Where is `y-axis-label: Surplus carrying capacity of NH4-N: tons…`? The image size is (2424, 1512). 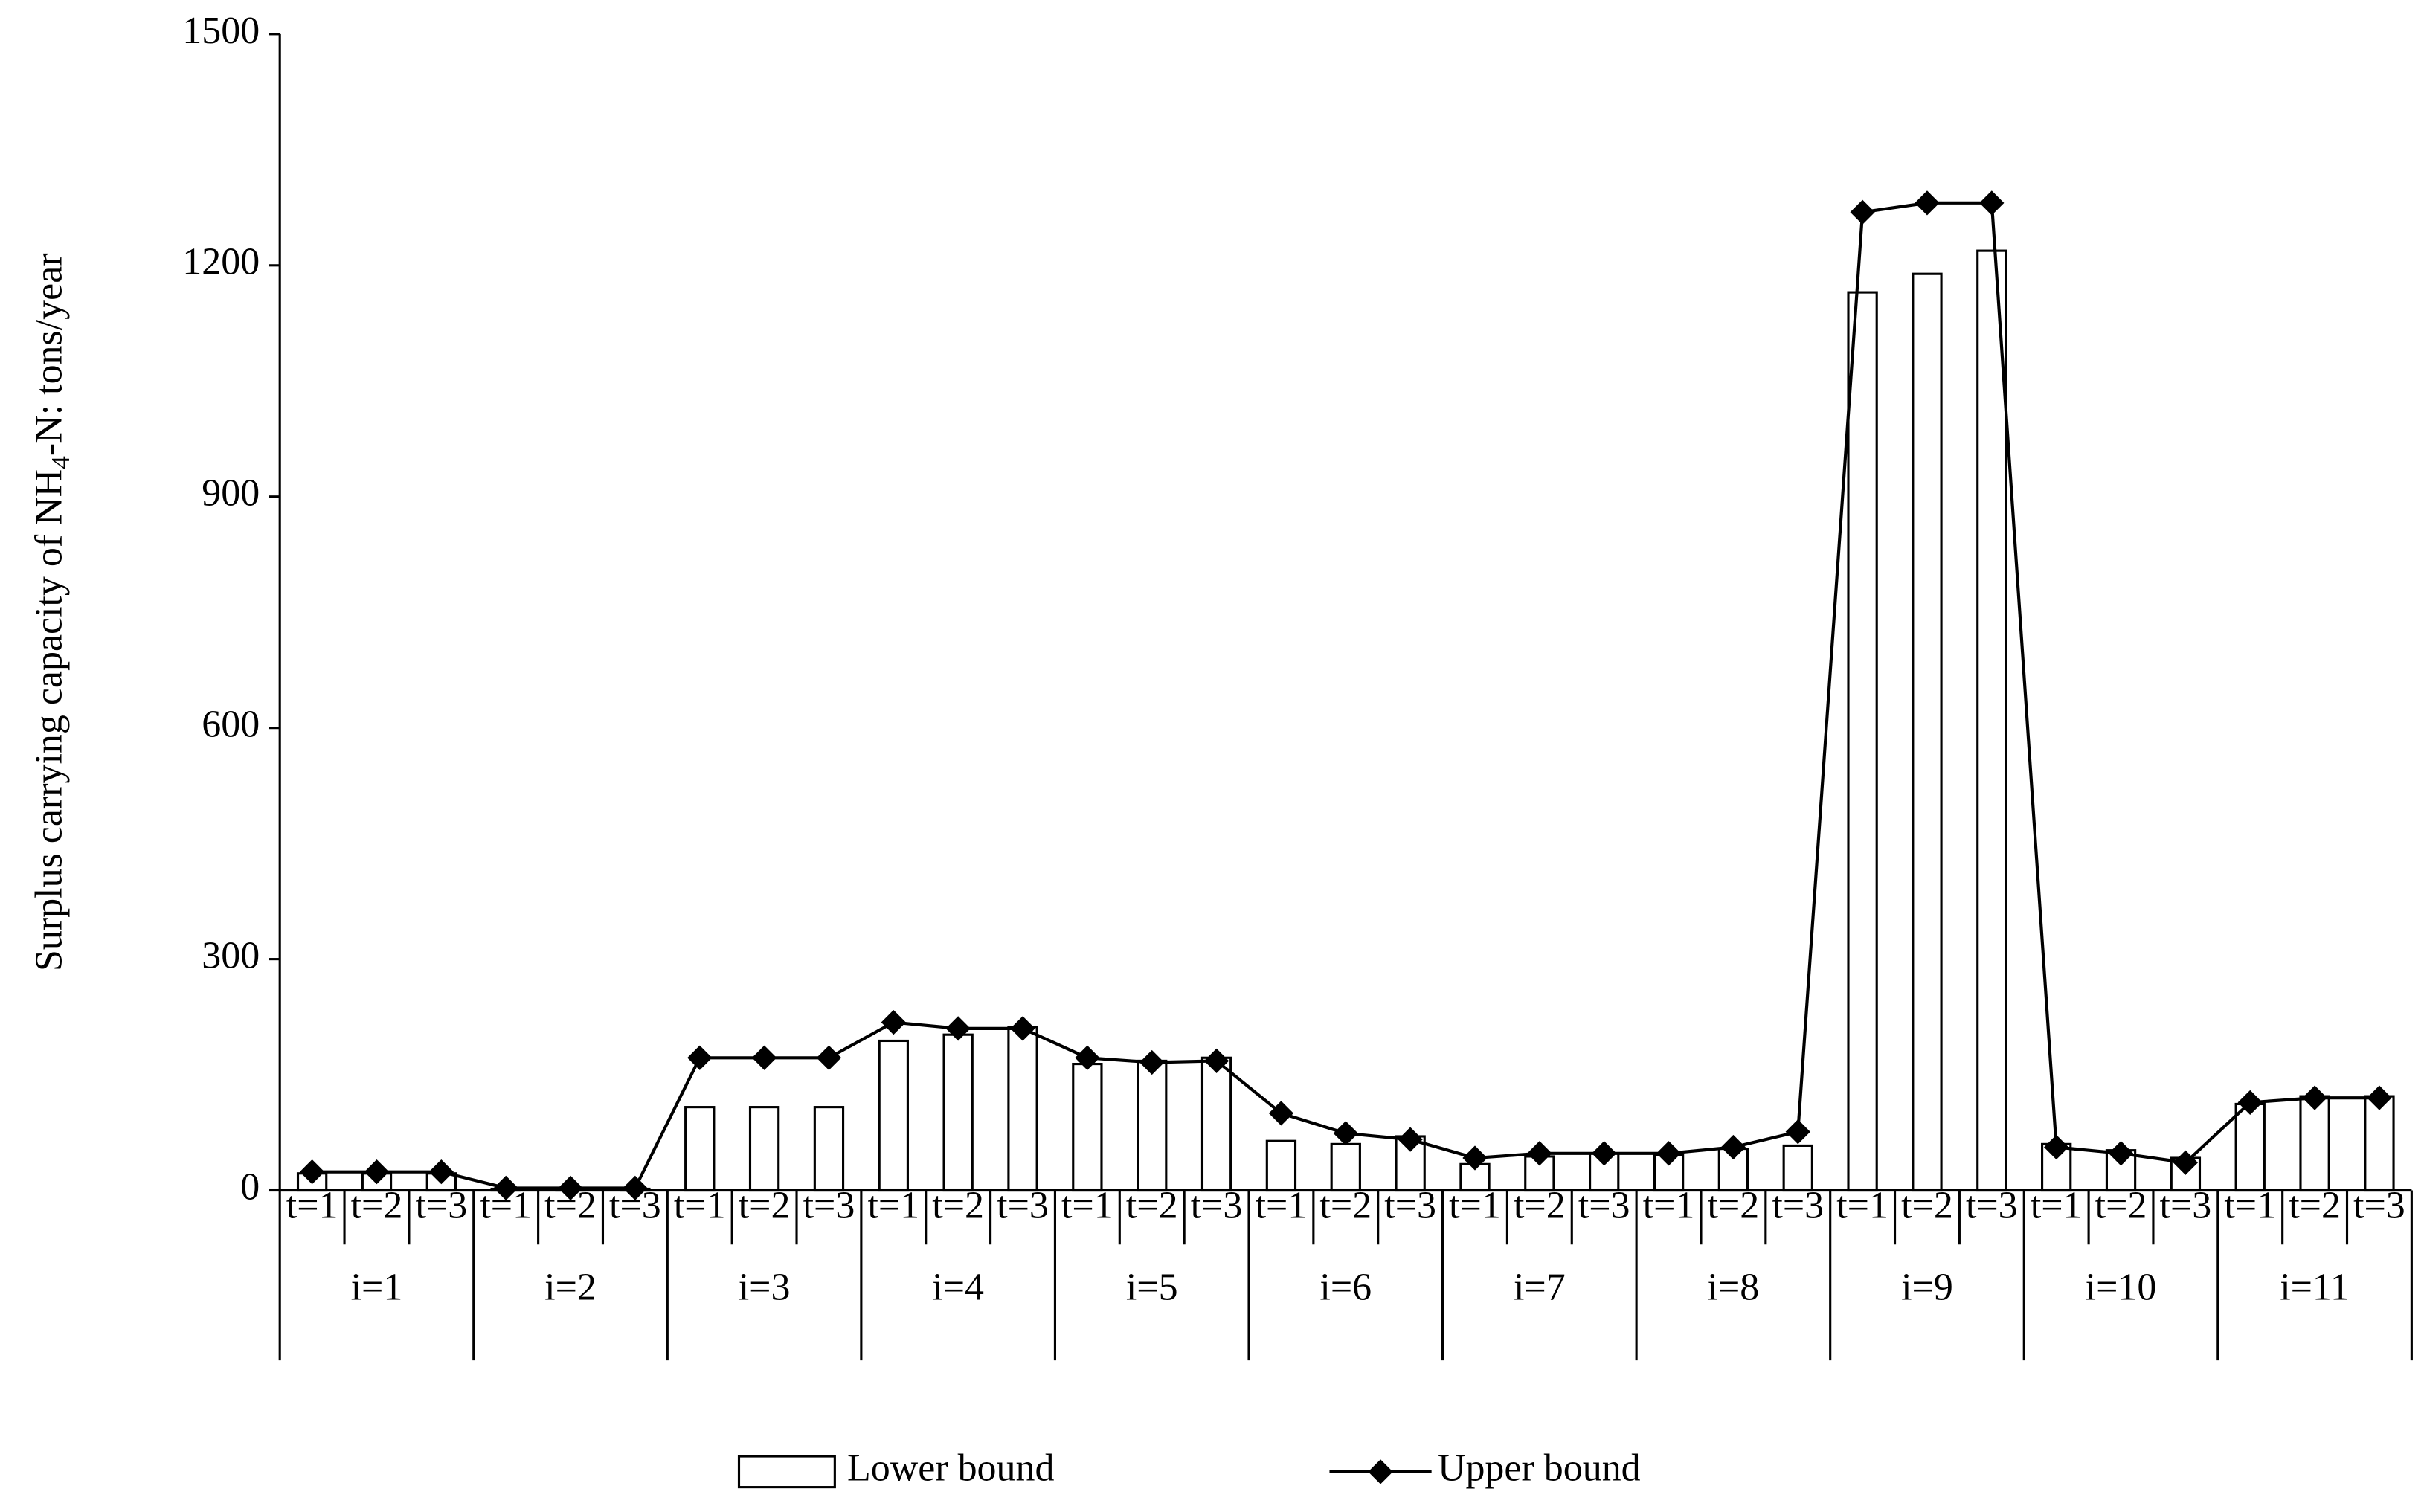 y-axis-label: Surplus carrying capacity of NH4-N: tons… is located at coordinates (52, 612).